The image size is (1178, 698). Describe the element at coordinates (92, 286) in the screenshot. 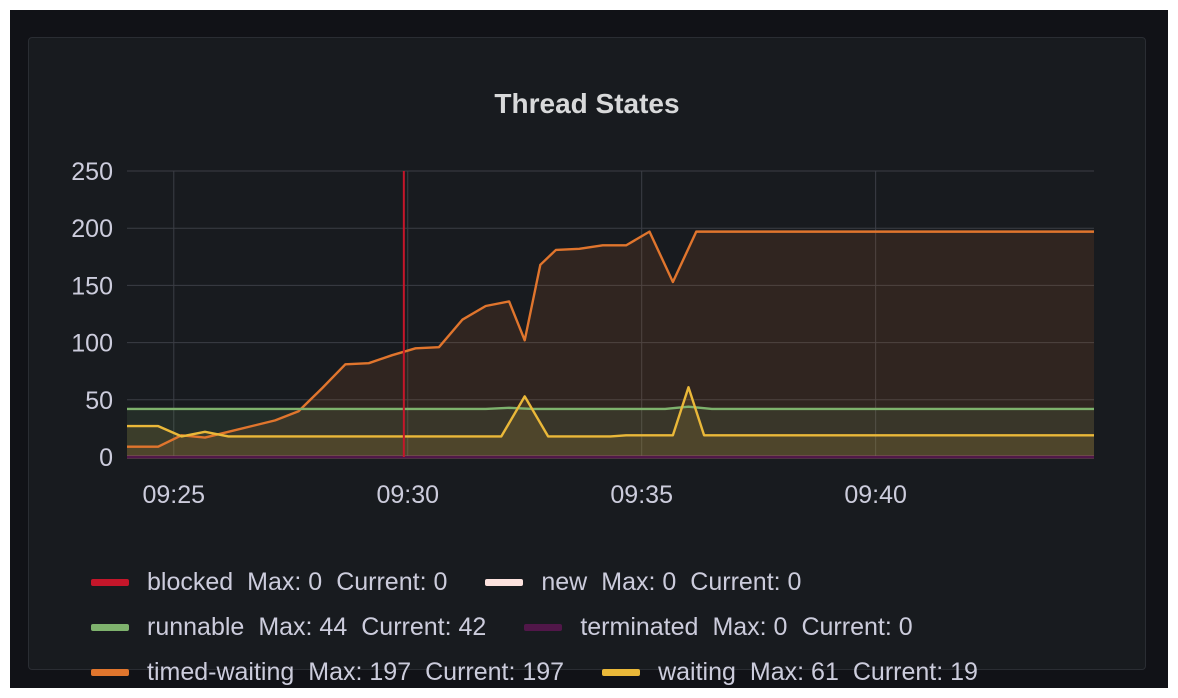

I see `y-tick-label: 150` at that location.